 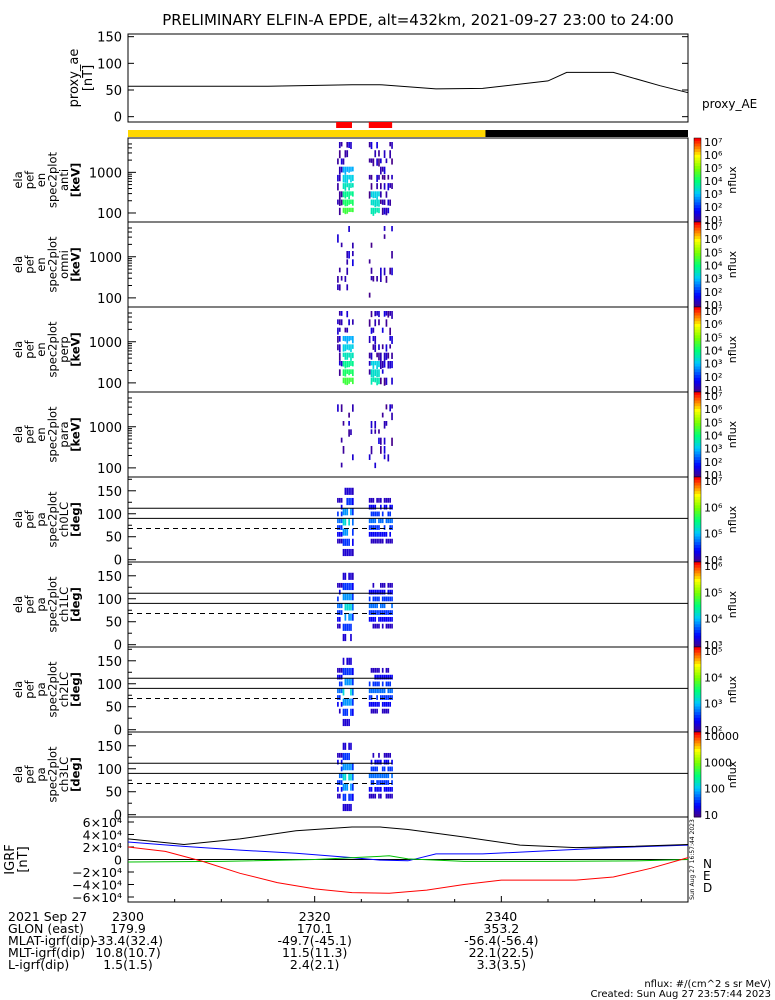 I want to click on axis-row-value: 179.9, so click(x=128, y=928).